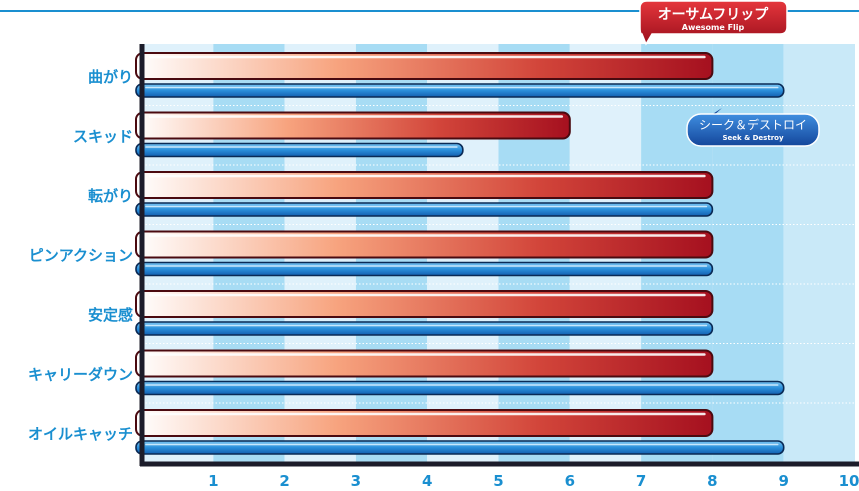  Describe the element at coordinates (110, 315) in the screenshot. I see `category-label: 安定感` at that location.